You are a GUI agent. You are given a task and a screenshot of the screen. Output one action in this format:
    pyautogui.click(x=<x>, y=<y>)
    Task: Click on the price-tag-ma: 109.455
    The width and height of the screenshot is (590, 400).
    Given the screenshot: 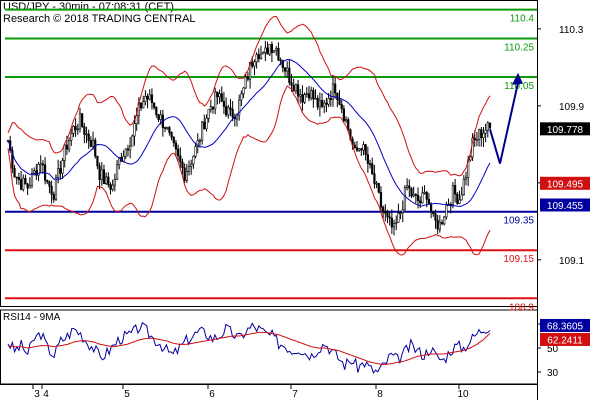 What is the action you would take?
    pyautogui.click(x=565, y=206)
    